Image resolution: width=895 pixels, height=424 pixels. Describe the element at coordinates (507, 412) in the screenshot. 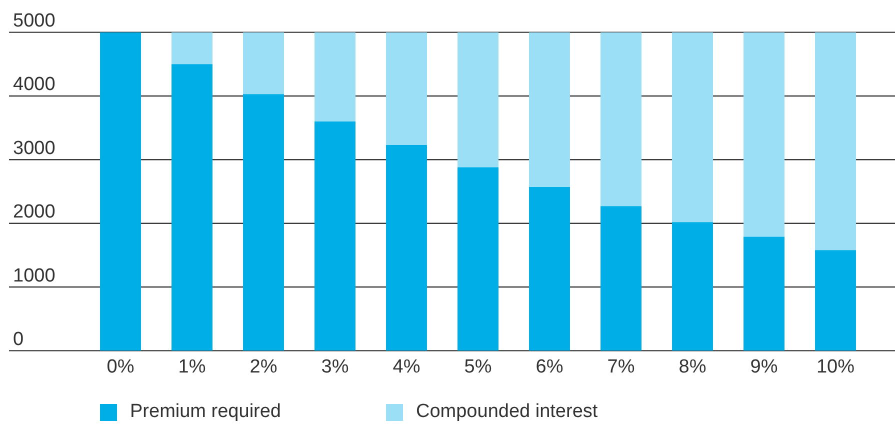

I see `legend-label: Compounded interest` at that location.